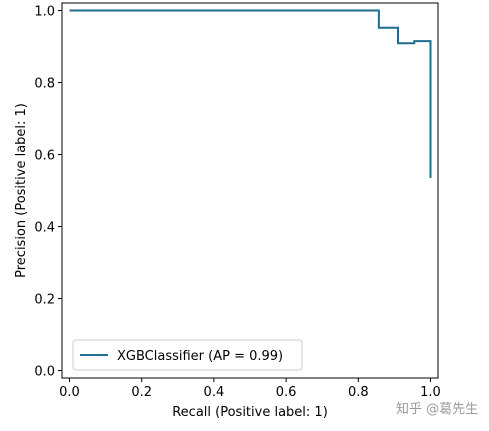 The image size is (489, 431). What do you see at coordinates (141, 392) in the screenshot?
I see `x-tick-label: 0.2` at bounding box center [141, 392].